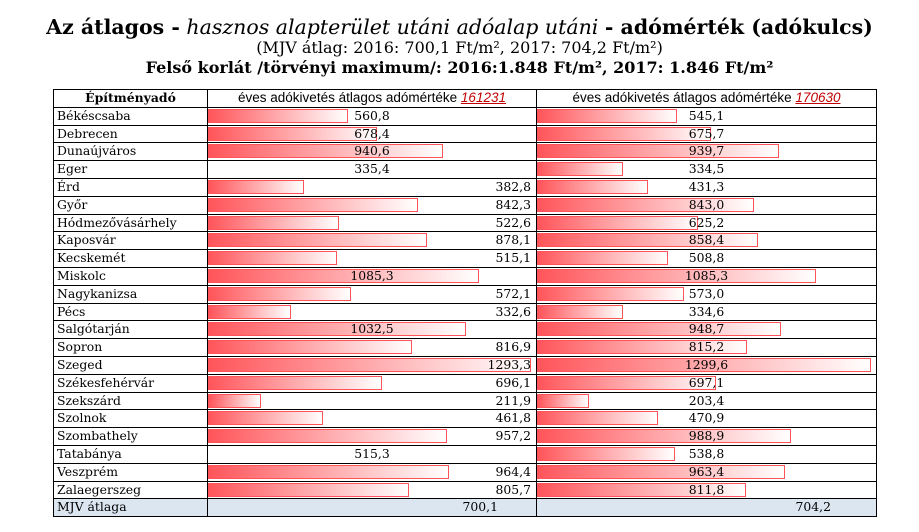  What do you see at coordinates (113, 27) in the screenshot?
I see `title-bold-start: Az átlagos -` at bounding box center [113, 27].